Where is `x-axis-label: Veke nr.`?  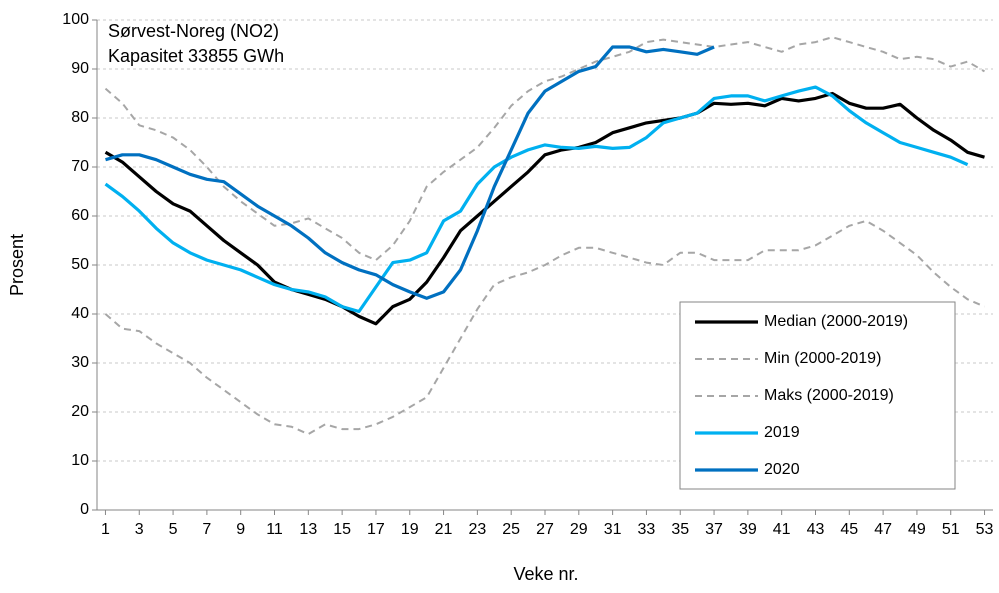
x-axis-label: Veke nr. is located at coordinates (545, 574).